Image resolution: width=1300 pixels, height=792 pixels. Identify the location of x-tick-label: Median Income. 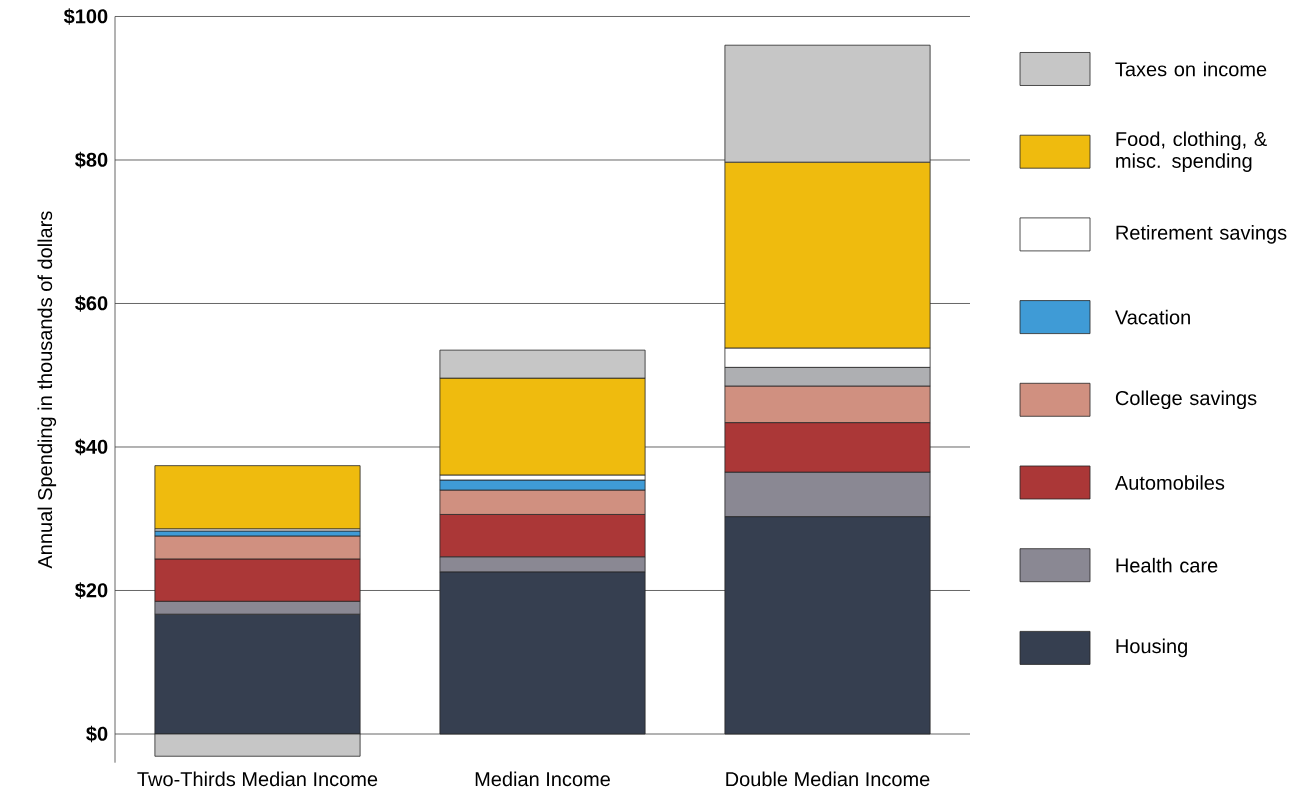
(542, 779).